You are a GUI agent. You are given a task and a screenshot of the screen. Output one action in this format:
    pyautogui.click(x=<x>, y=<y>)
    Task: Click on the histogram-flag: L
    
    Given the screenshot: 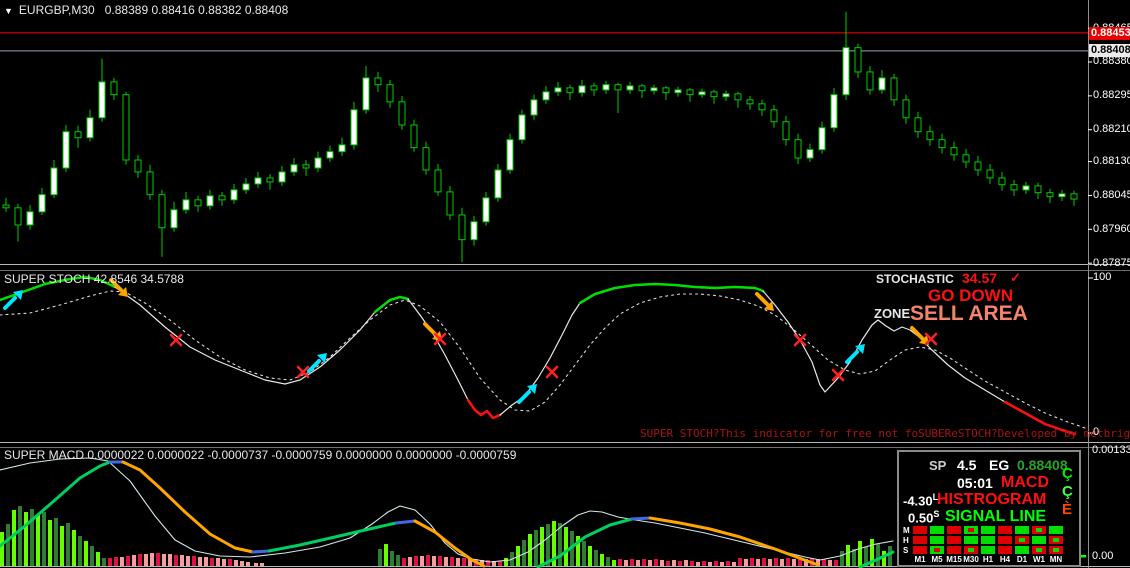 What is the action you would take?
    pyautogui.click(x=935, y=497)
    